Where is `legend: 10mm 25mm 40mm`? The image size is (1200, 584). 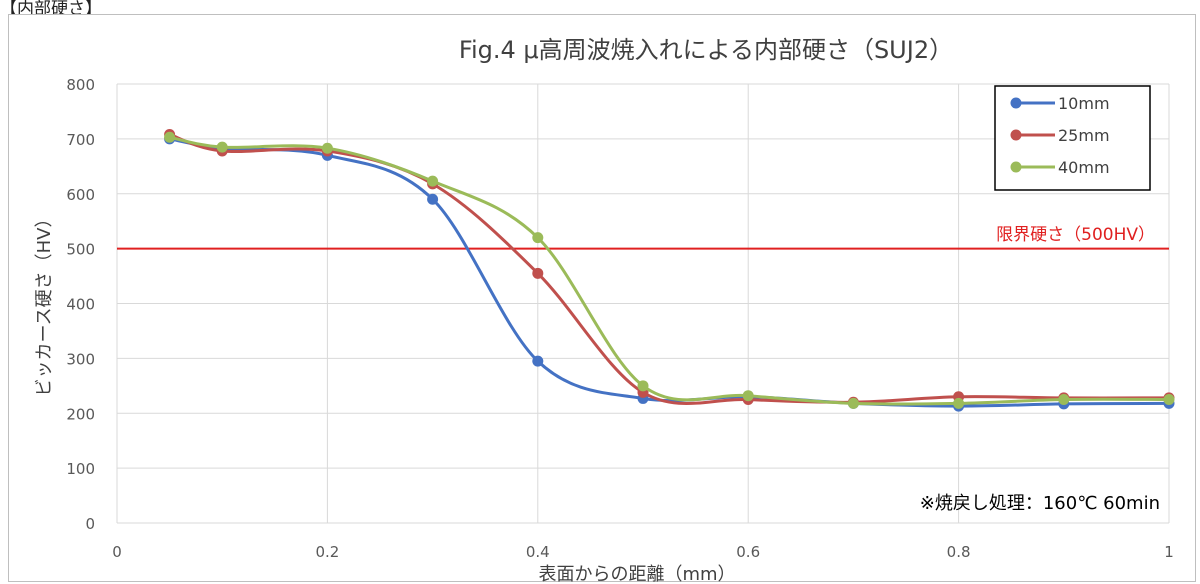
legend: 10mm 25mm 40mm is located at coordinates (1072, 138).